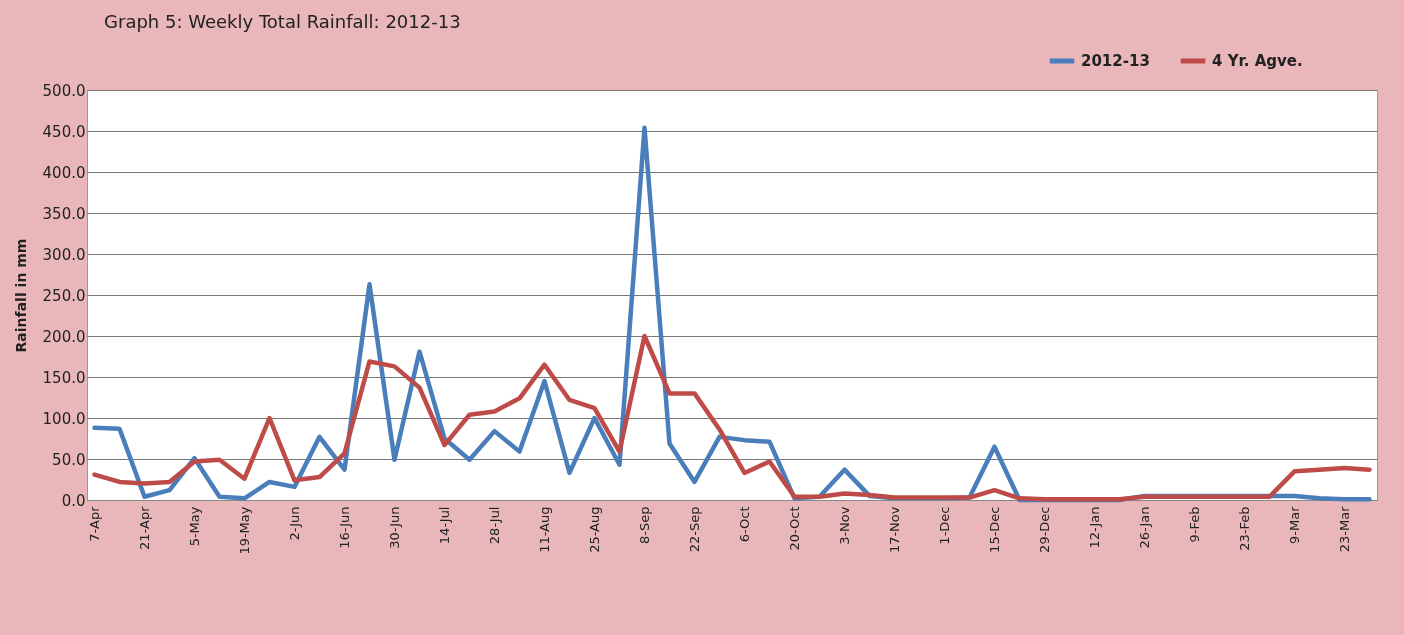 The image size is (1404, 635). Describe the element at coordinates (994, 529) in the screenshot. I see `x-tick-label: 15-Dec` at that location.